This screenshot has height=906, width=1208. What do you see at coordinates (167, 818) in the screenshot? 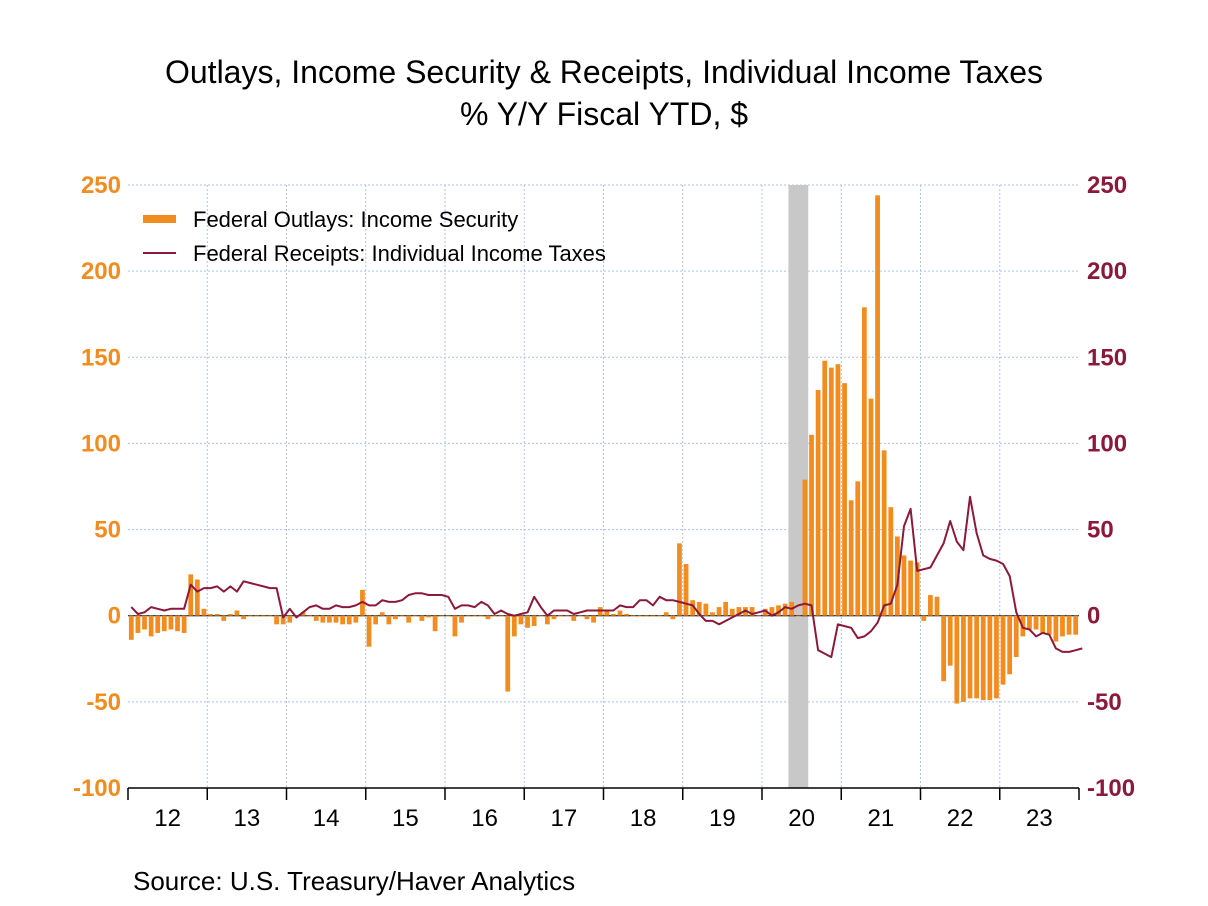
I see `x-tick-label: 12` at bounding box center [167, 818].